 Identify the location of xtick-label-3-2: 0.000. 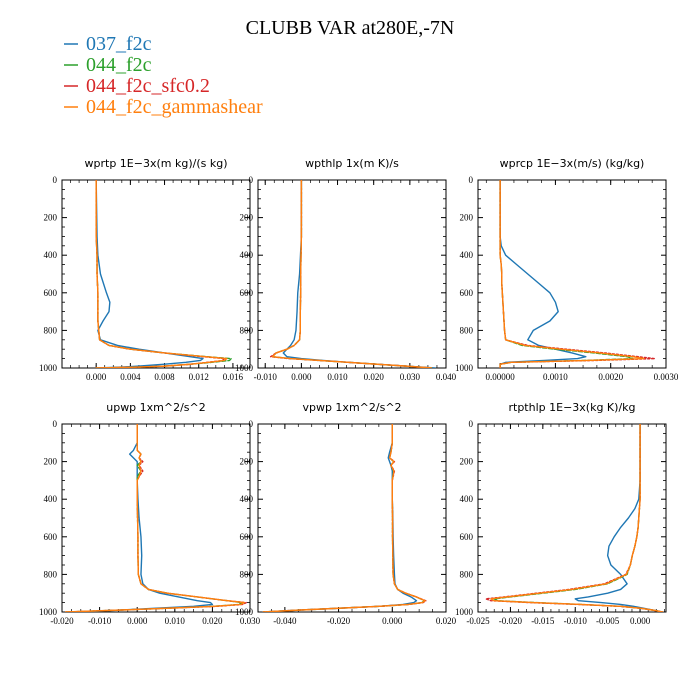
(137, 621).